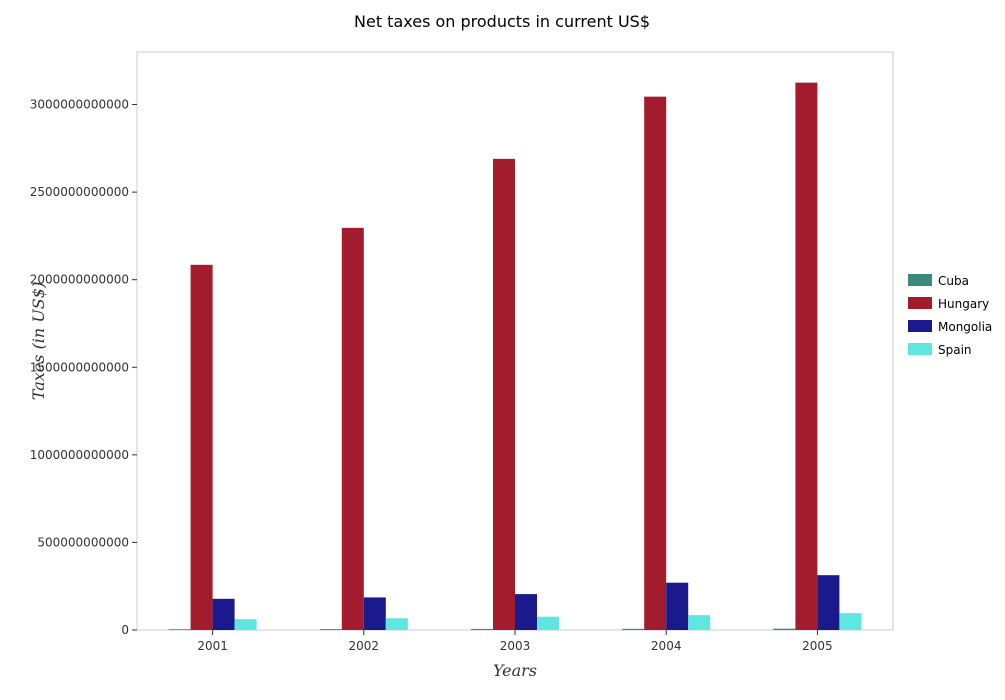  What do you see at coordinates (953, 281) in the screenshot?
I see `legend-label-cuba: Cuba` at bounding box center [953, 281].